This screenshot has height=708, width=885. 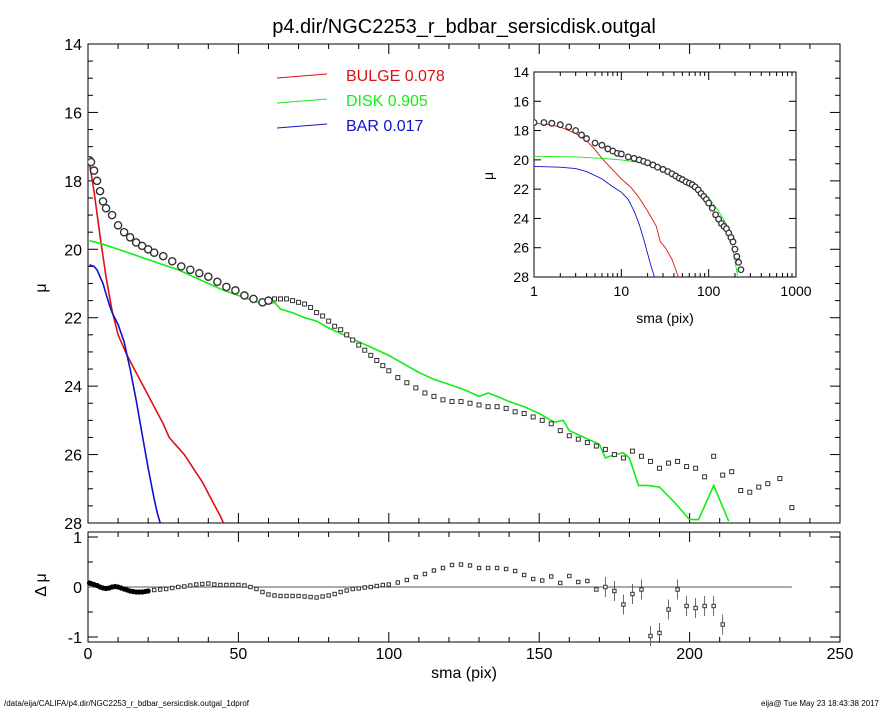 What do you see at coordinates (539, 654) in the screenshot?
I see `residual-x-tick-label: 150` at bounding box center [539, 654].